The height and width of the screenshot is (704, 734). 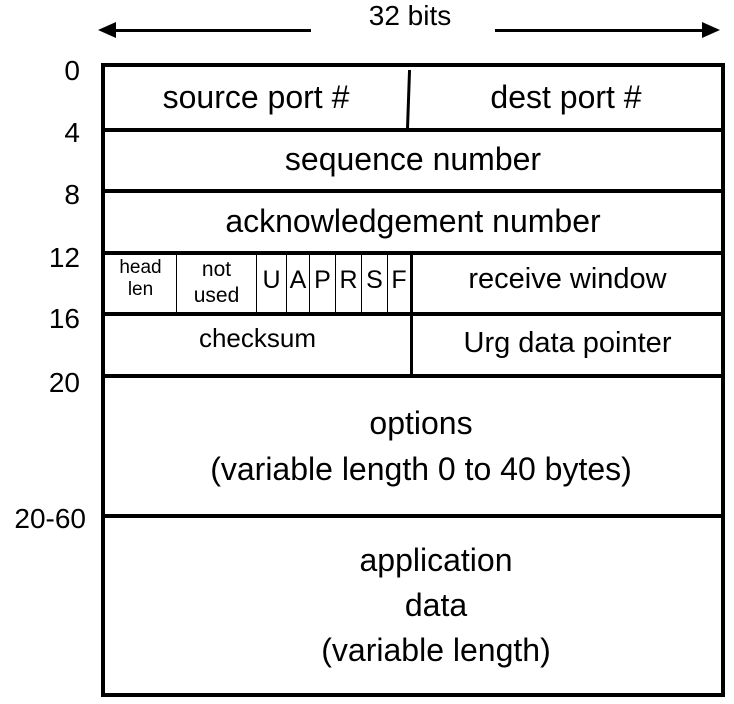 I want to click on not-used-field: not used, so click(x=216, y=283).